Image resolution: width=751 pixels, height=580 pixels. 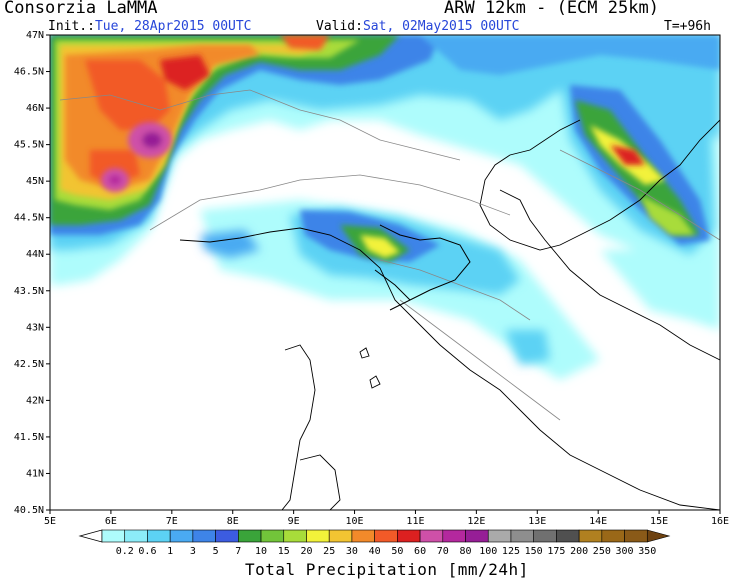 I want to click on lon-tick-label: 13E, so click(x=537, y=521).